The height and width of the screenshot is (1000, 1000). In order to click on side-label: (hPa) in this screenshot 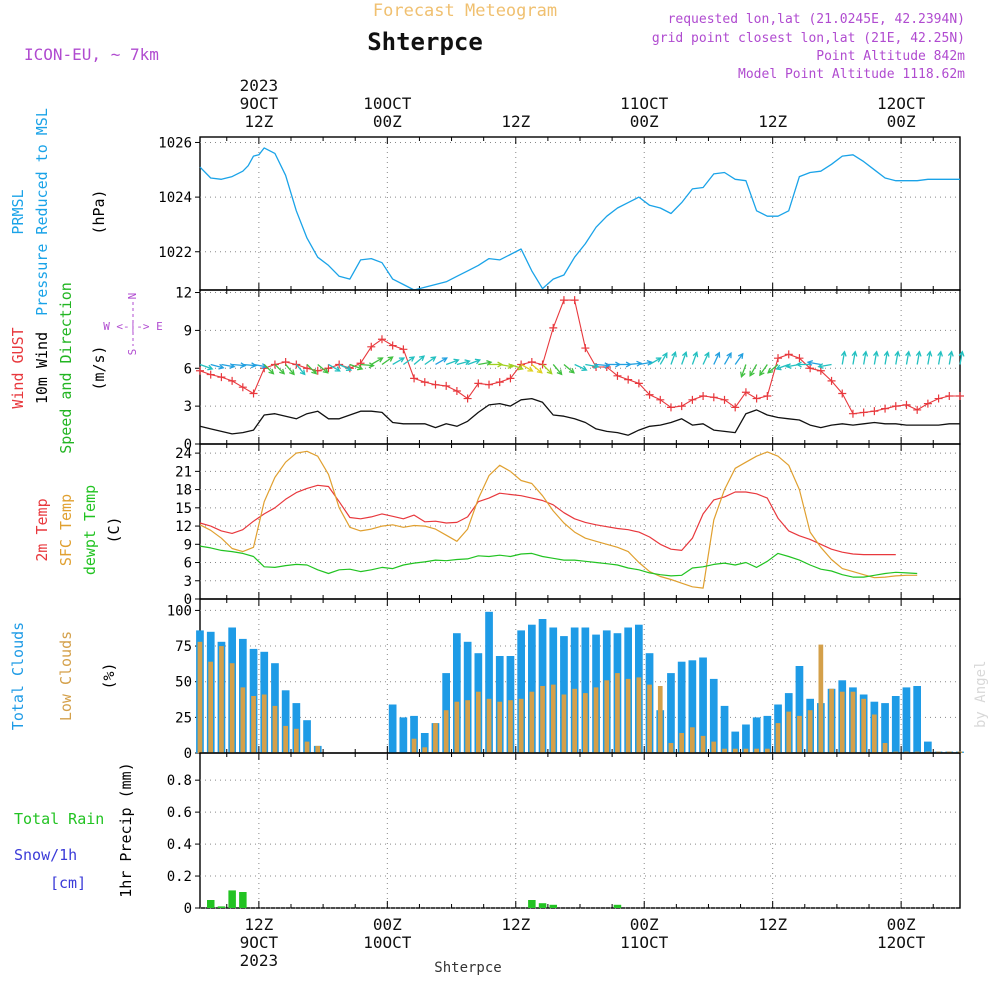, I will do `click(99, 211)`.